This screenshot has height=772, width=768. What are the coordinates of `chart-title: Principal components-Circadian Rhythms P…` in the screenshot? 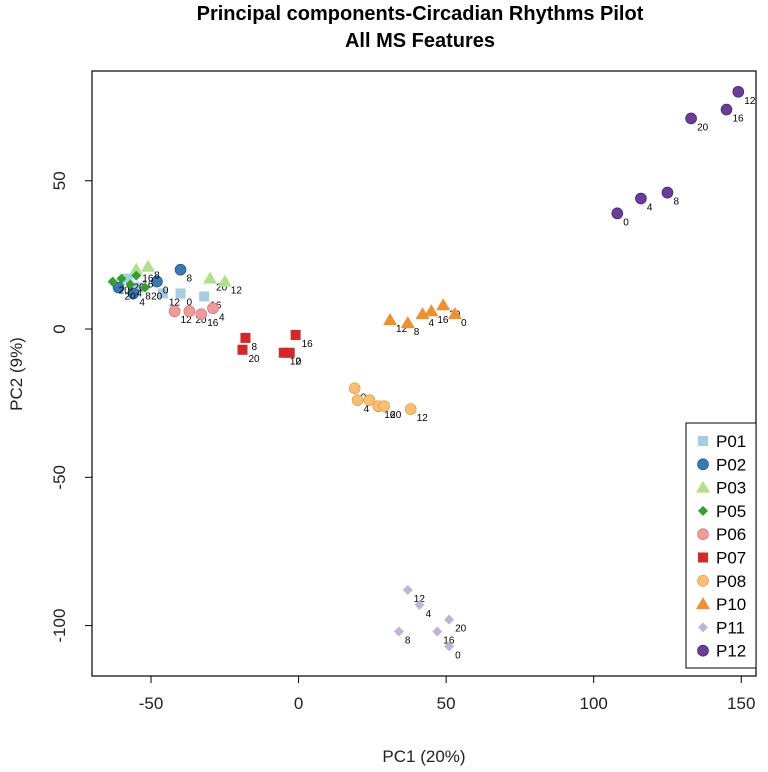 It's located at (420, 14).